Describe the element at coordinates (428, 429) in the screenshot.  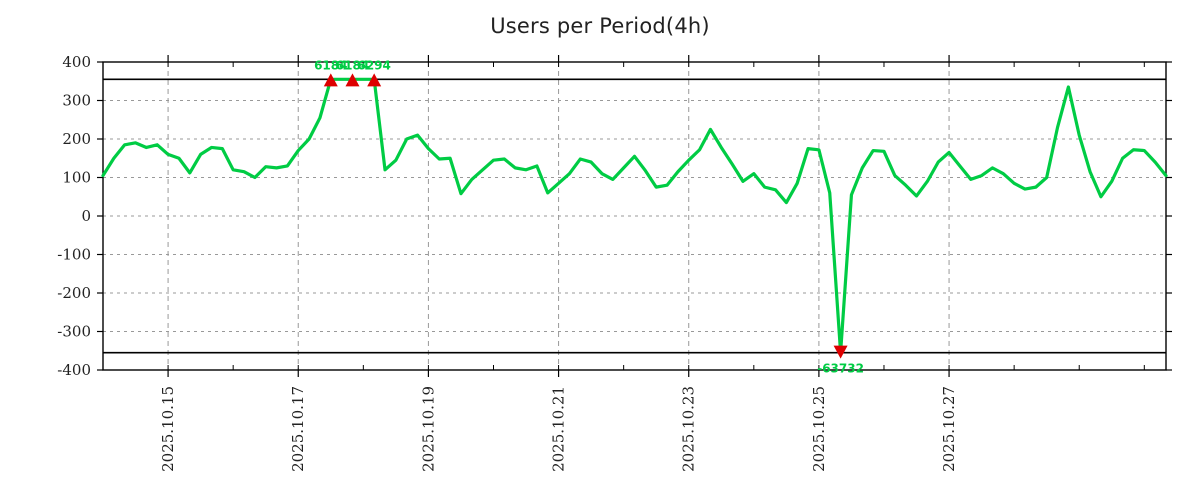
I see `x-tick-label: 2025.10.19` at that location.